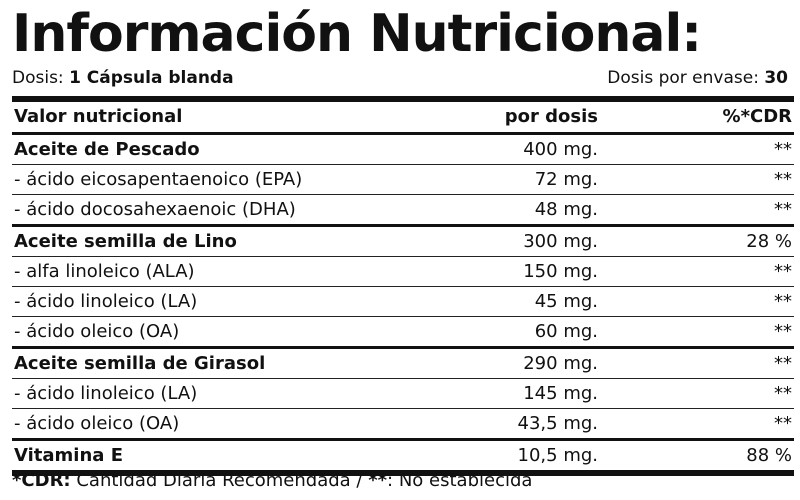 The image size is (800, 500). What do you see at coordinates (557, 455) in the screenshot?
I see `row-dose: 10,5 mg.` at bounding box center [557, 455].